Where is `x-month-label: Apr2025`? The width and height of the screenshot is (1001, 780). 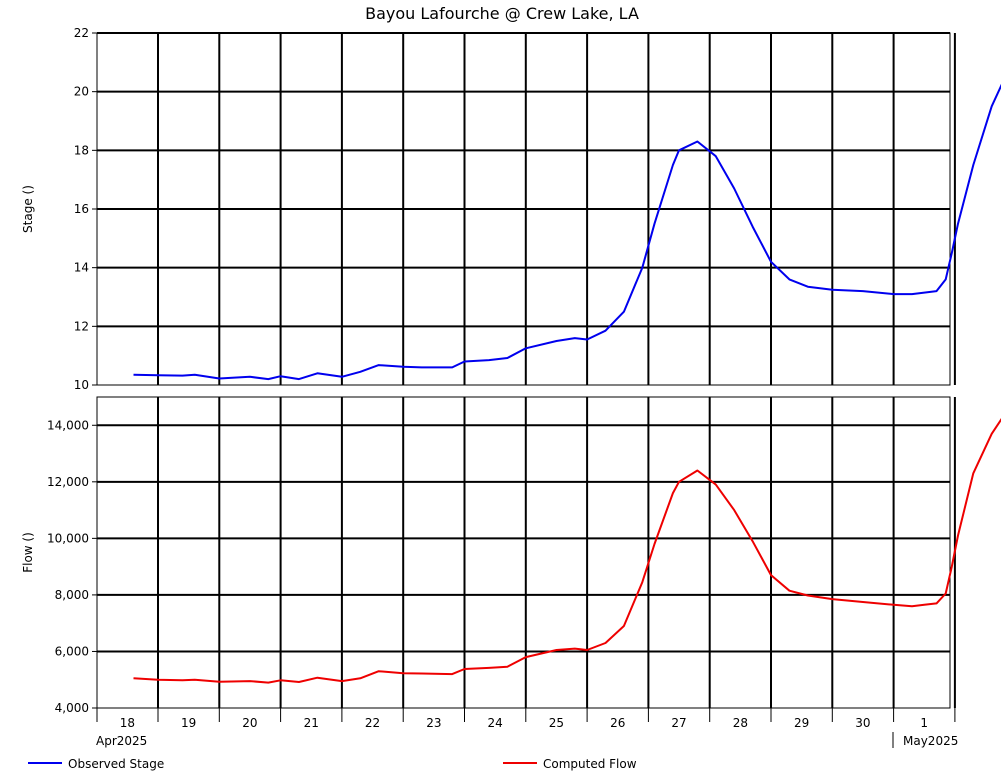 x-month-label: Apr2025 is located at coordinates (121, 741).